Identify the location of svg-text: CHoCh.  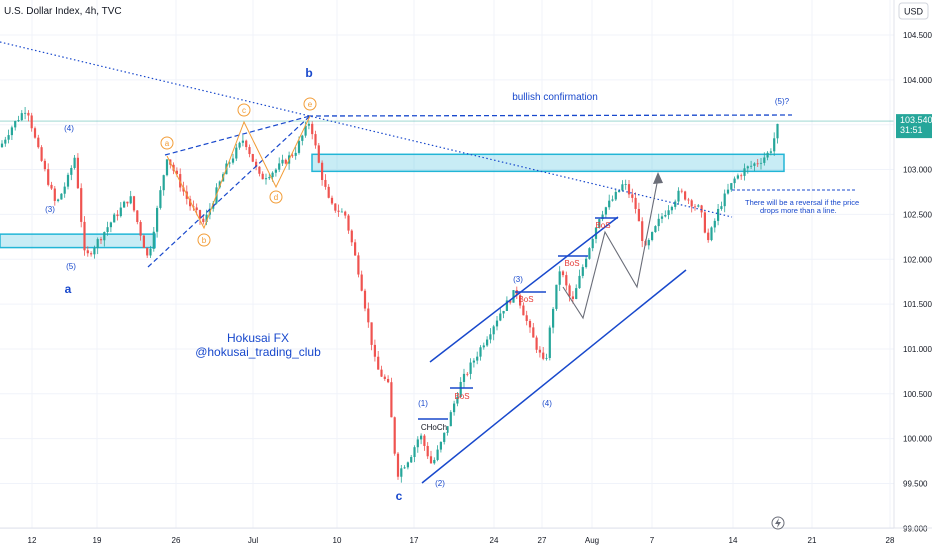
(434, 427).